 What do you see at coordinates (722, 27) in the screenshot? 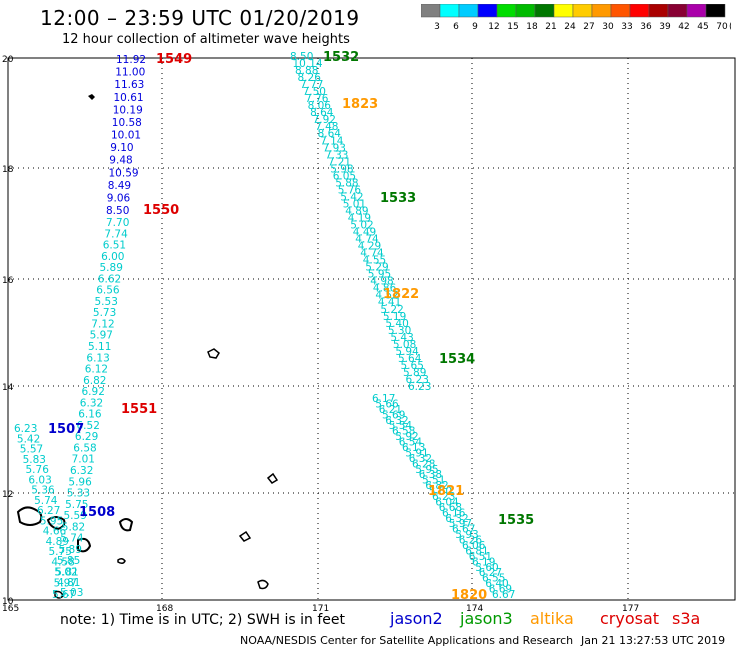
I see `colorbar-label: 70` at bounding box center [722, 27].